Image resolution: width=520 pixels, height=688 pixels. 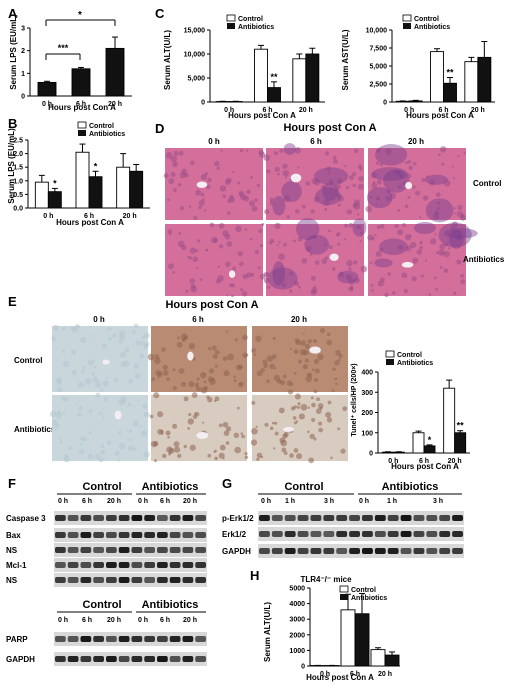 I want to click on band-label: Mcl-1, so click(x=16, y=565).